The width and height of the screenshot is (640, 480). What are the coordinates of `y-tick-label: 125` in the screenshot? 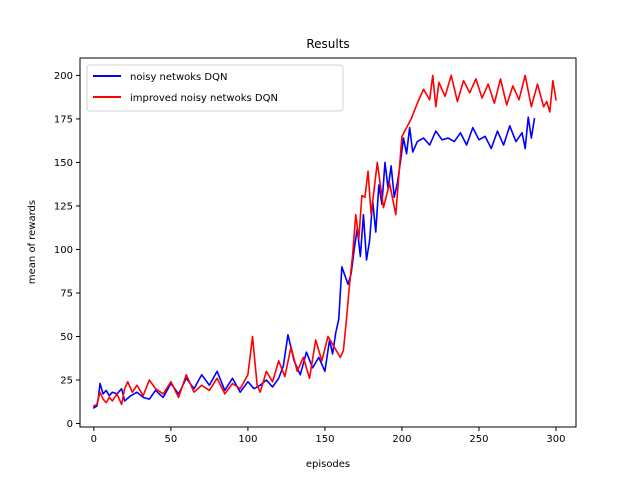 It's located at (63, 206).